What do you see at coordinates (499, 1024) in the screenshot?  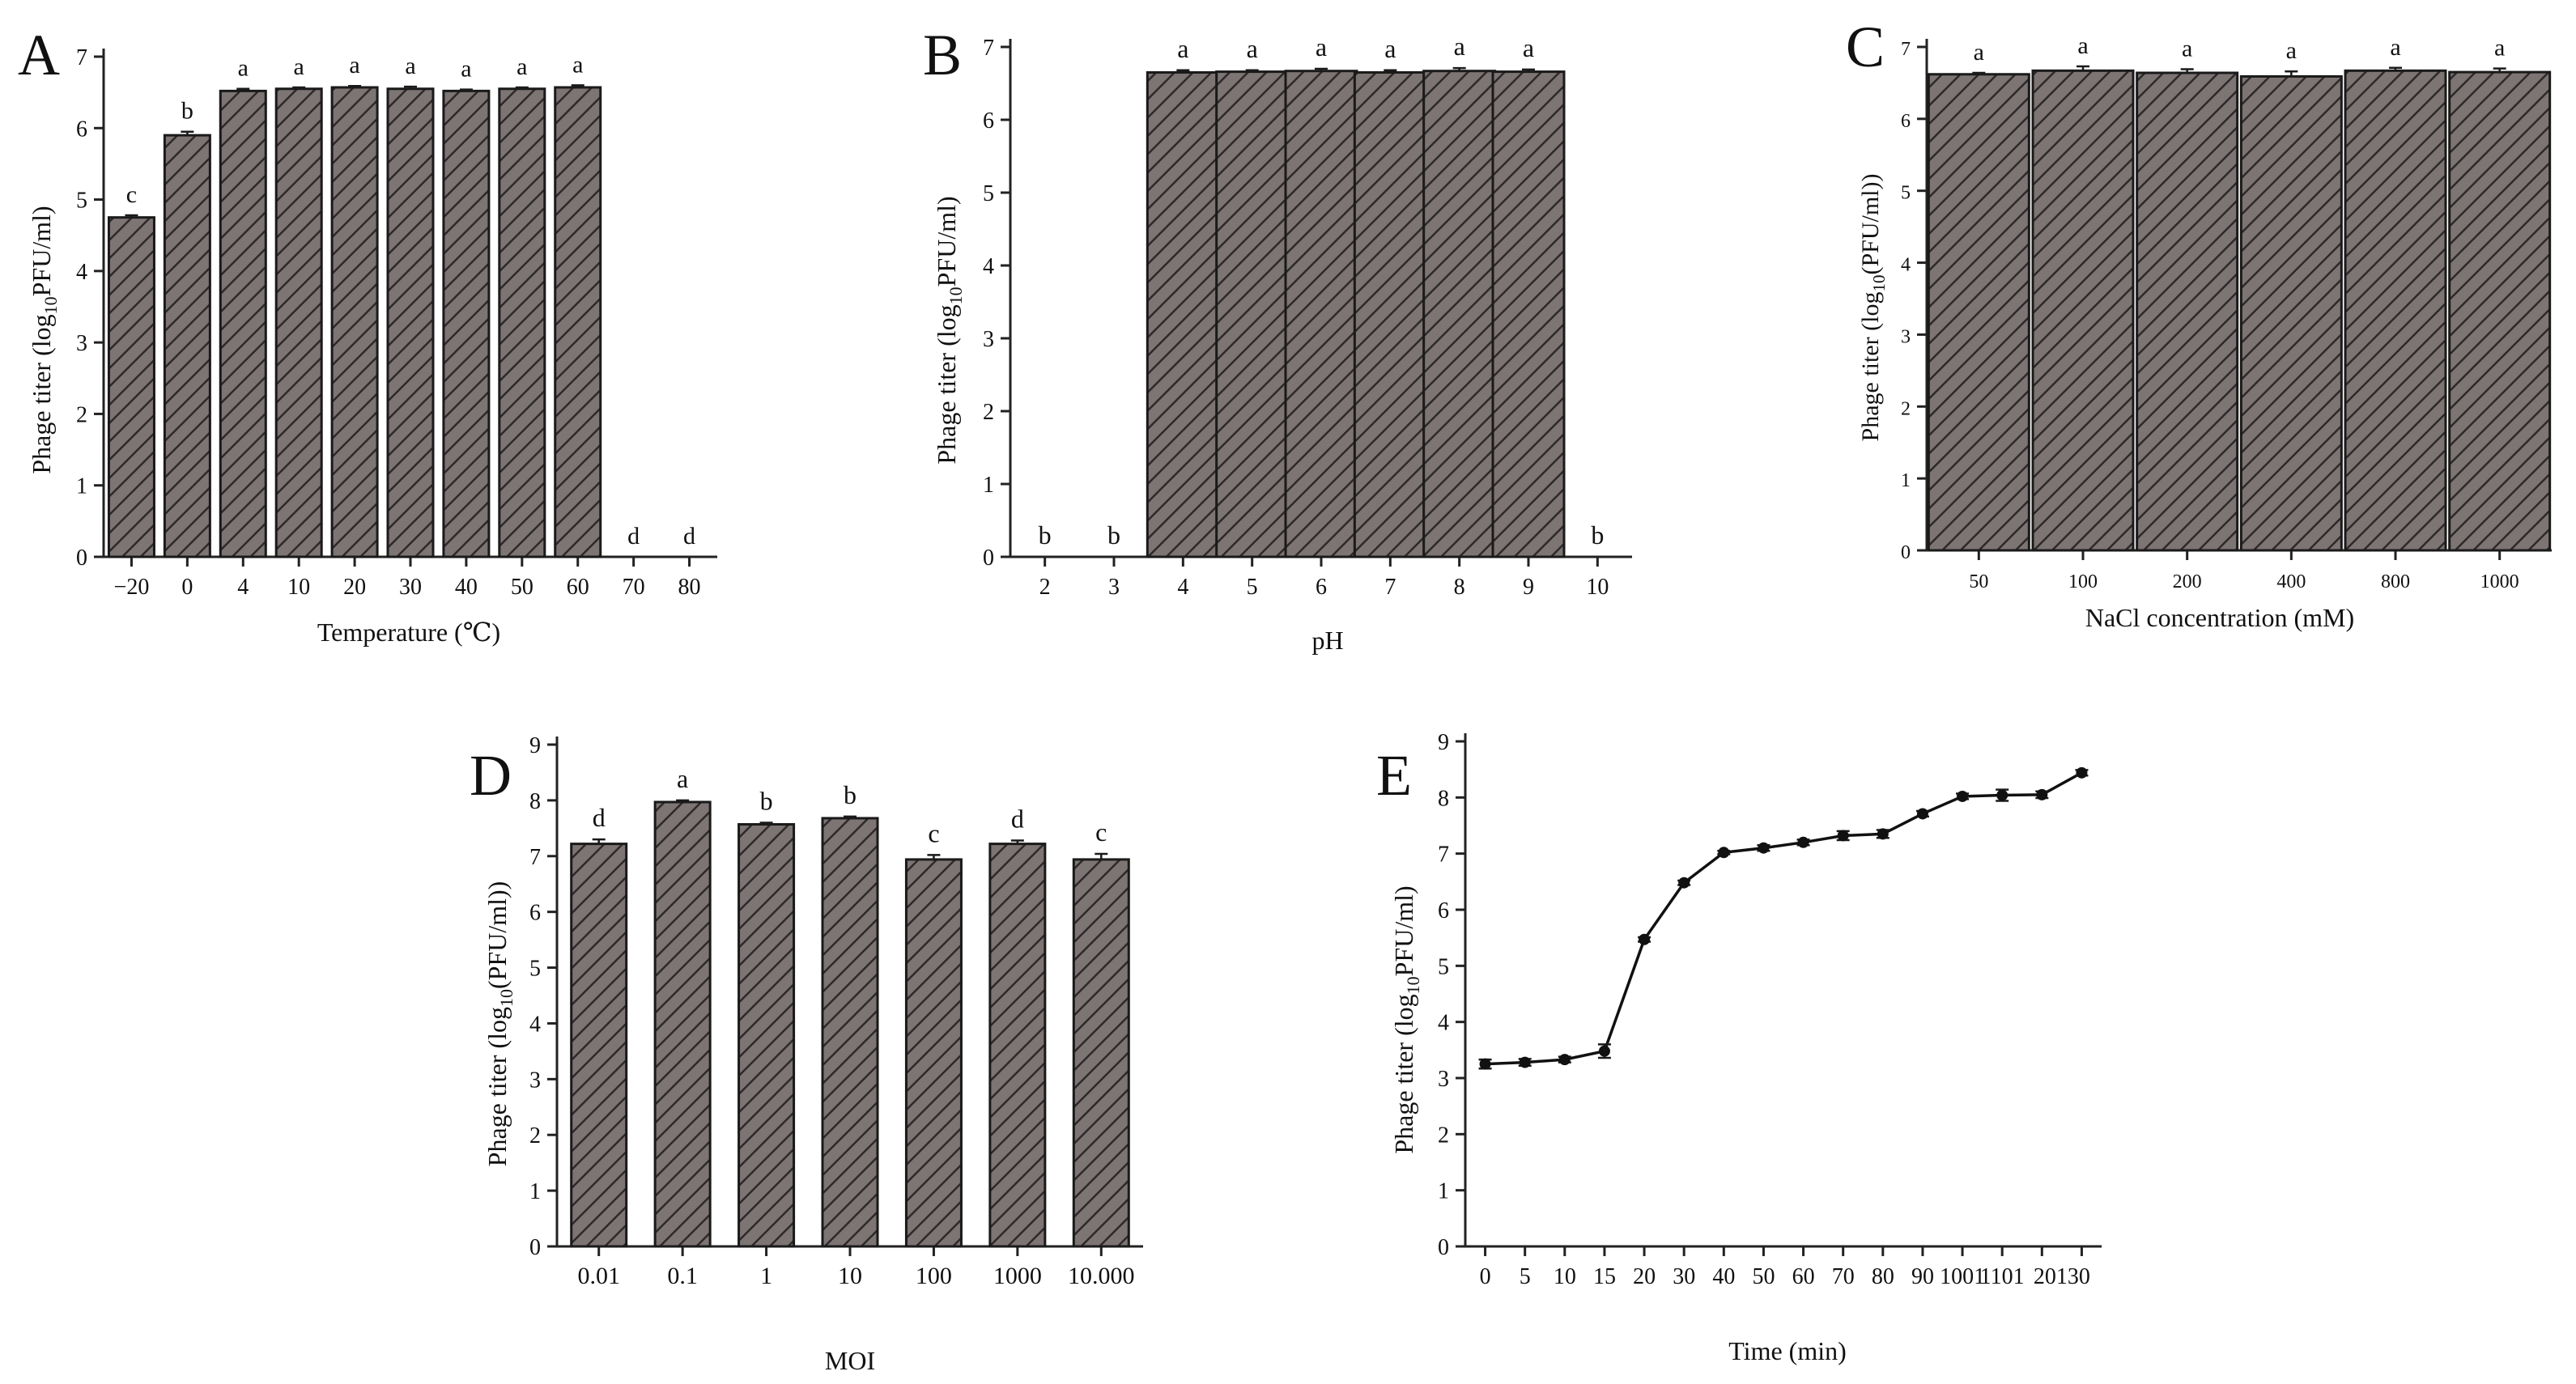 I see `panel-d-y-axis-label: Phage titer (log10(PFU/ml))` at bounding box center [499, 1024].